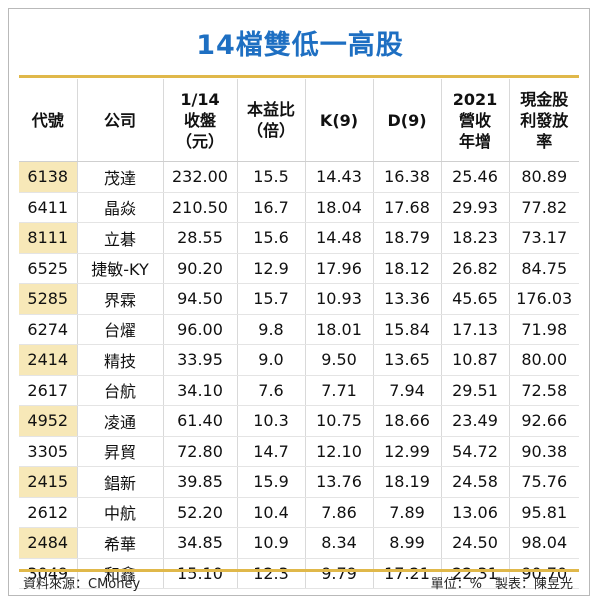  Describe the element at coordinates (474, 177) in the screenshot. I see `cell-revenue-growth: 25.46` at that location.